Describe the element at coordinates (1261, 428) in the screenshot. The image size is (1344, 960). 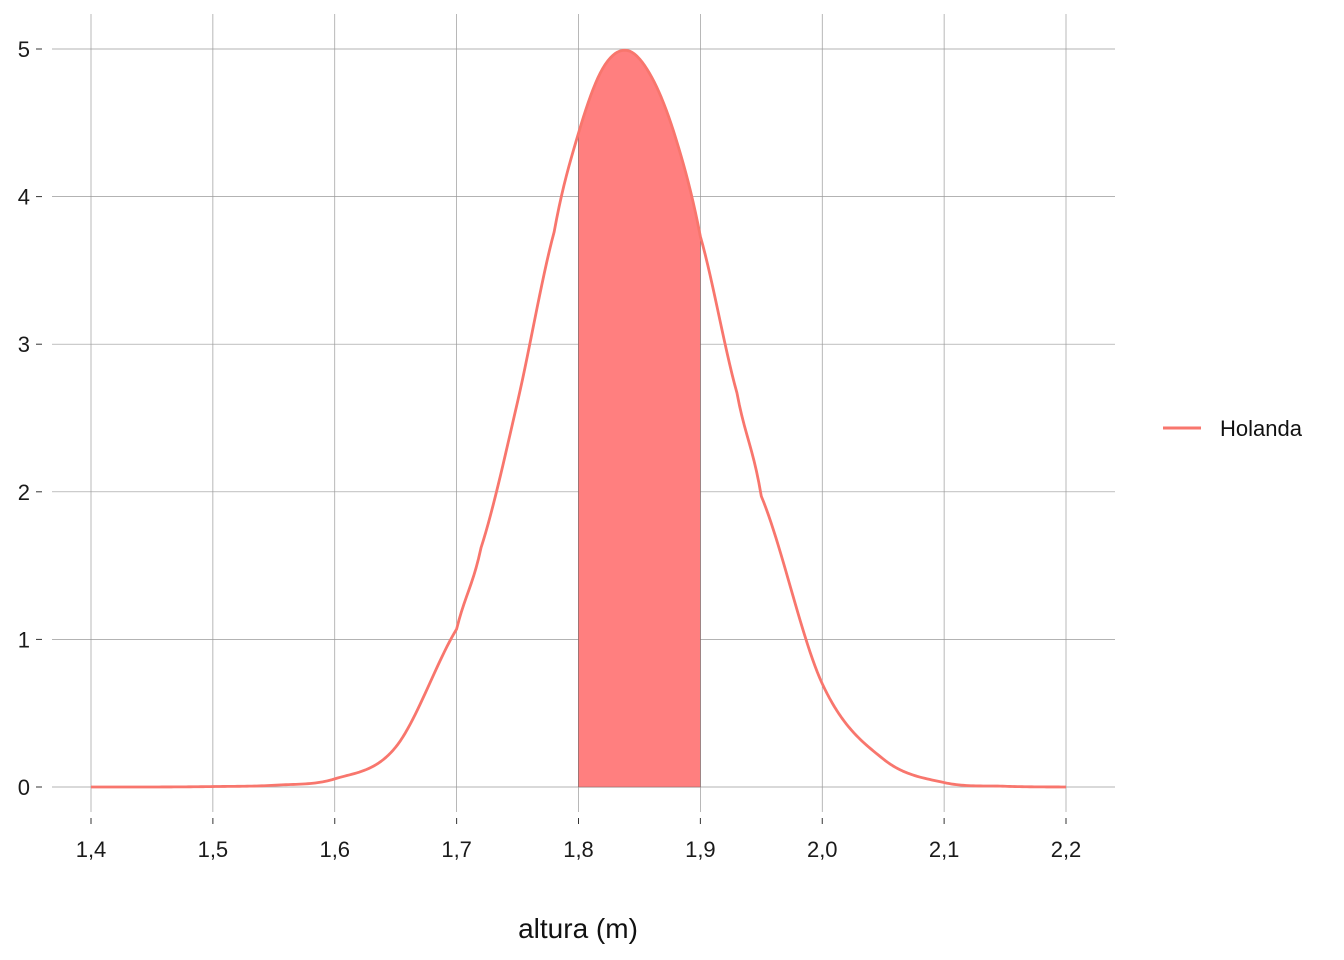
I see `legend-label-holanda: Holanda` at that location.